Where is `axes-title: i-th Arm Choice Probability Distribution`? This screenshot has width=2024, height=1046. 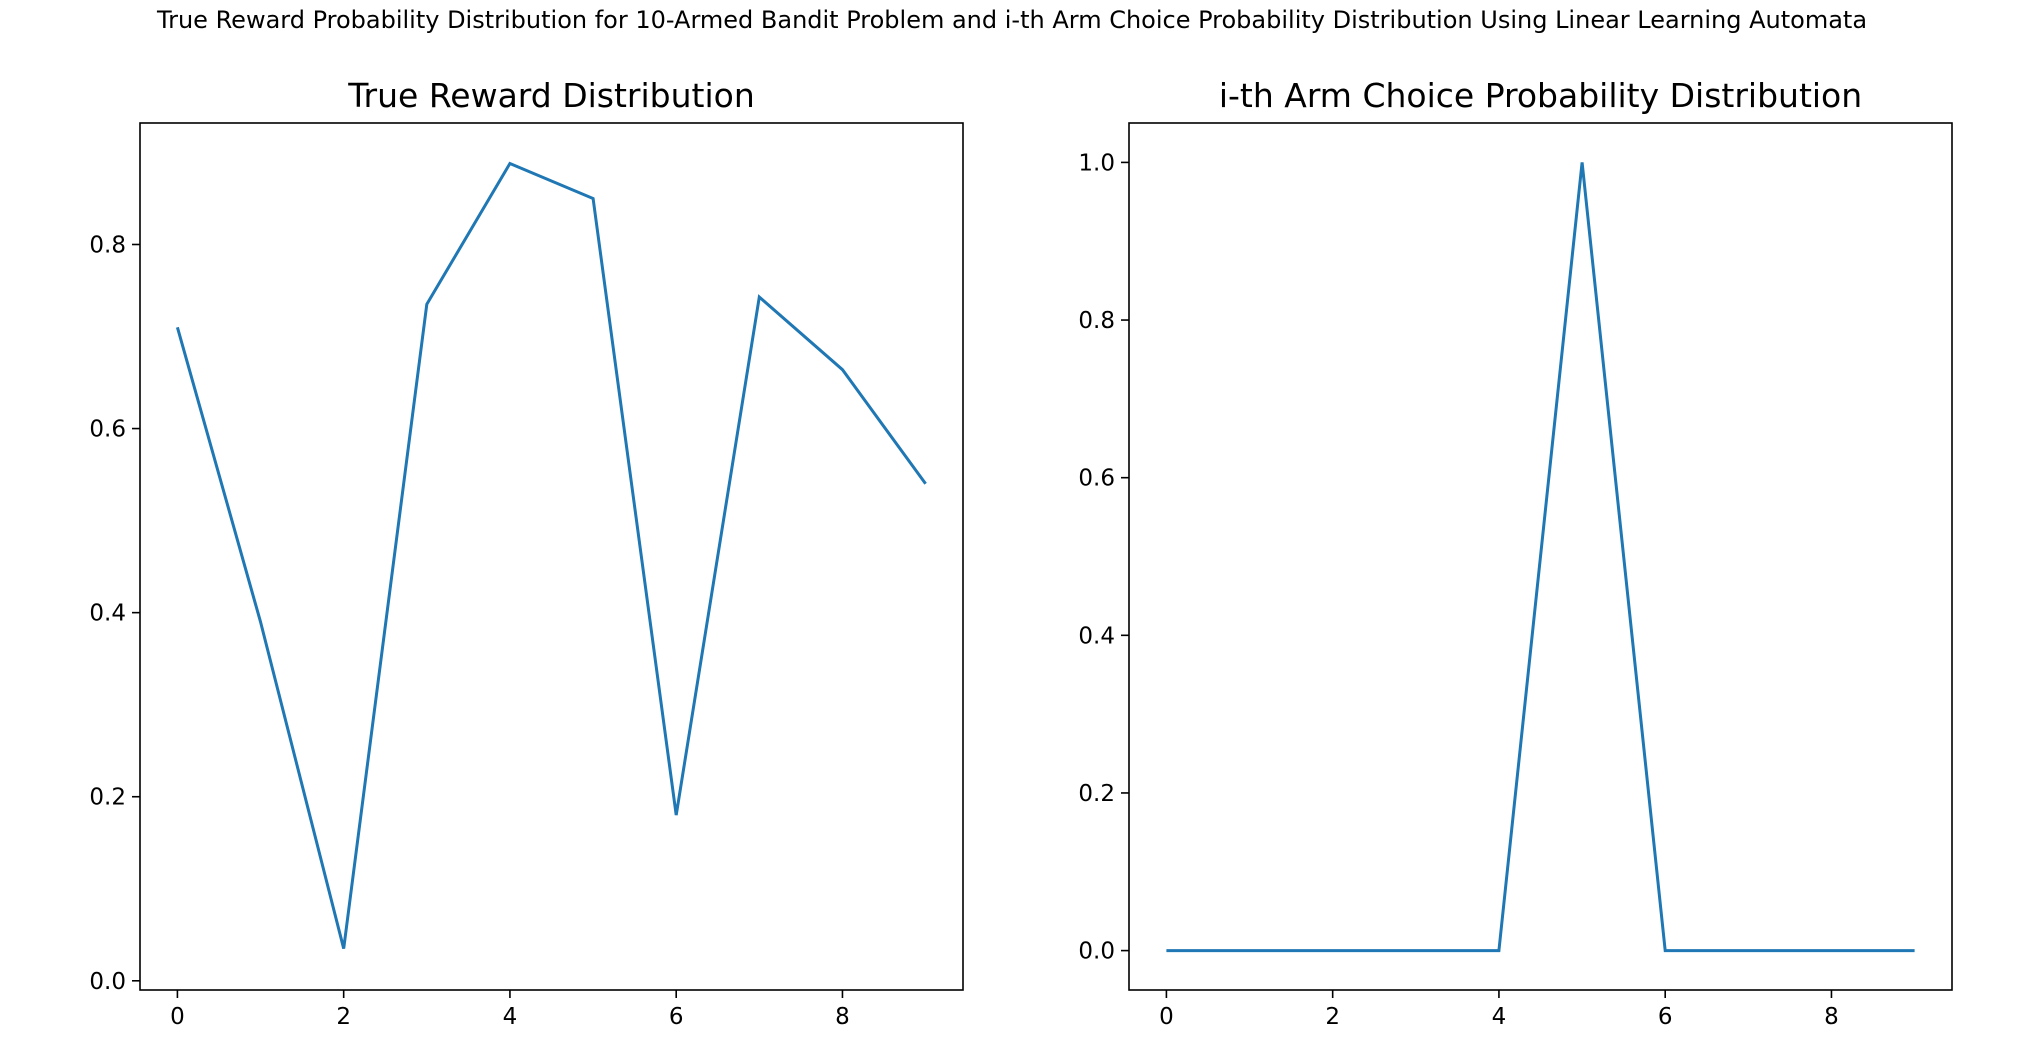
axes-title: i-th Arm Choice Probability Distribution is located at coordinates (1540, 95).